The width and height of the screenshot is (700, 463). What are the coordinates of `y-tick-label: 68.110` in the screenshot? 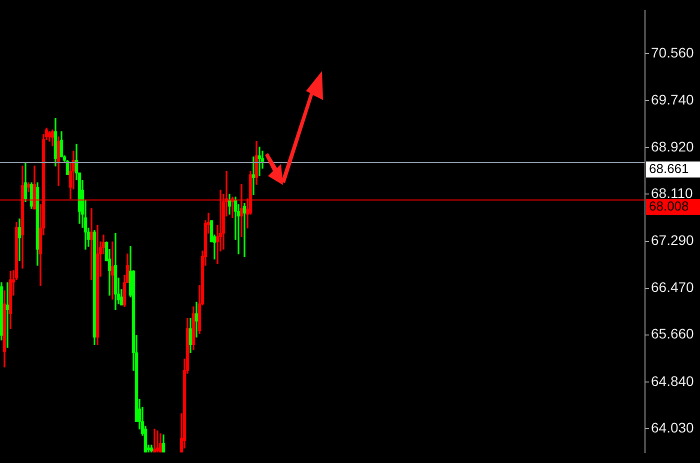 It's located at (672, 193).